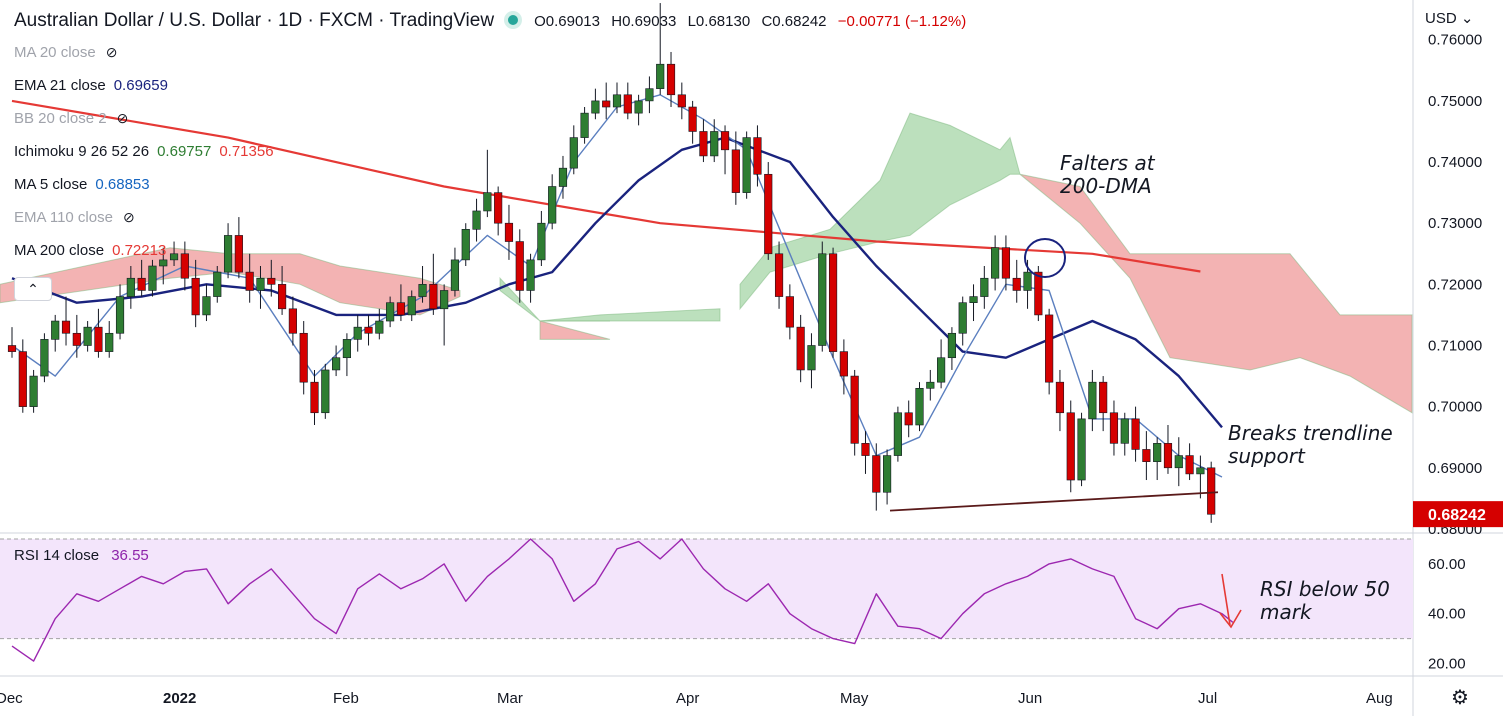  What do you see at coordinates (1441, 18) in the screenshot?
I see `currency-label: USD` at bounding box center [1441, 18].